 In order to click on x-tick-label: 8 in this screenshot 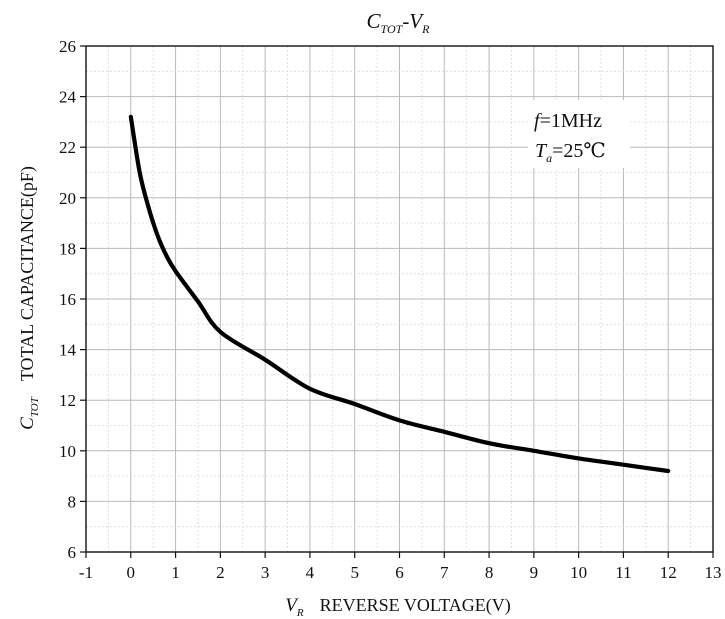, I will do `click(489, 572)`.